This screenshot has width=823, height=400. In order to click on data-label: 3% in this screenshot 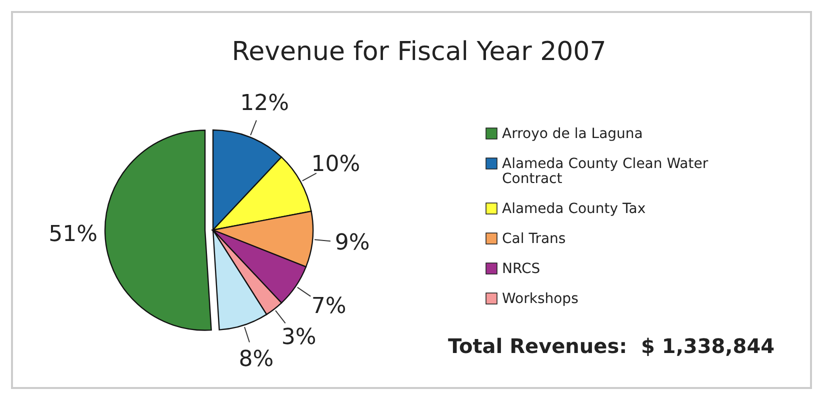, I will do `click(298, 337)`.